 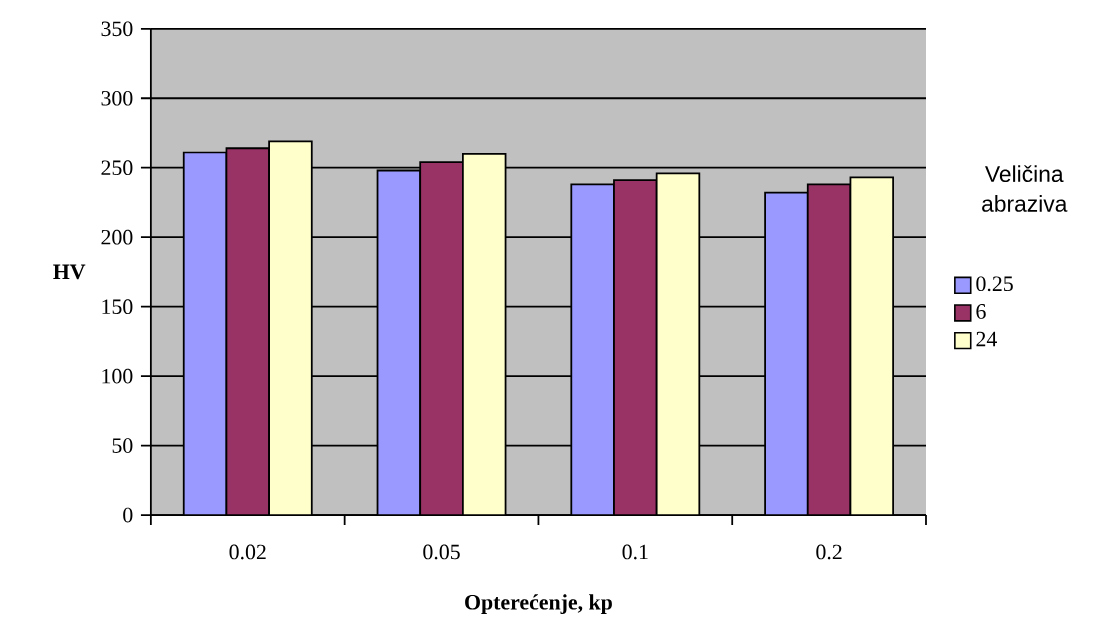 What do you see at coordinates (247, 552) in the screenshot?
I see `x-tick-label: 0.02` at bounding box center [247, 552].